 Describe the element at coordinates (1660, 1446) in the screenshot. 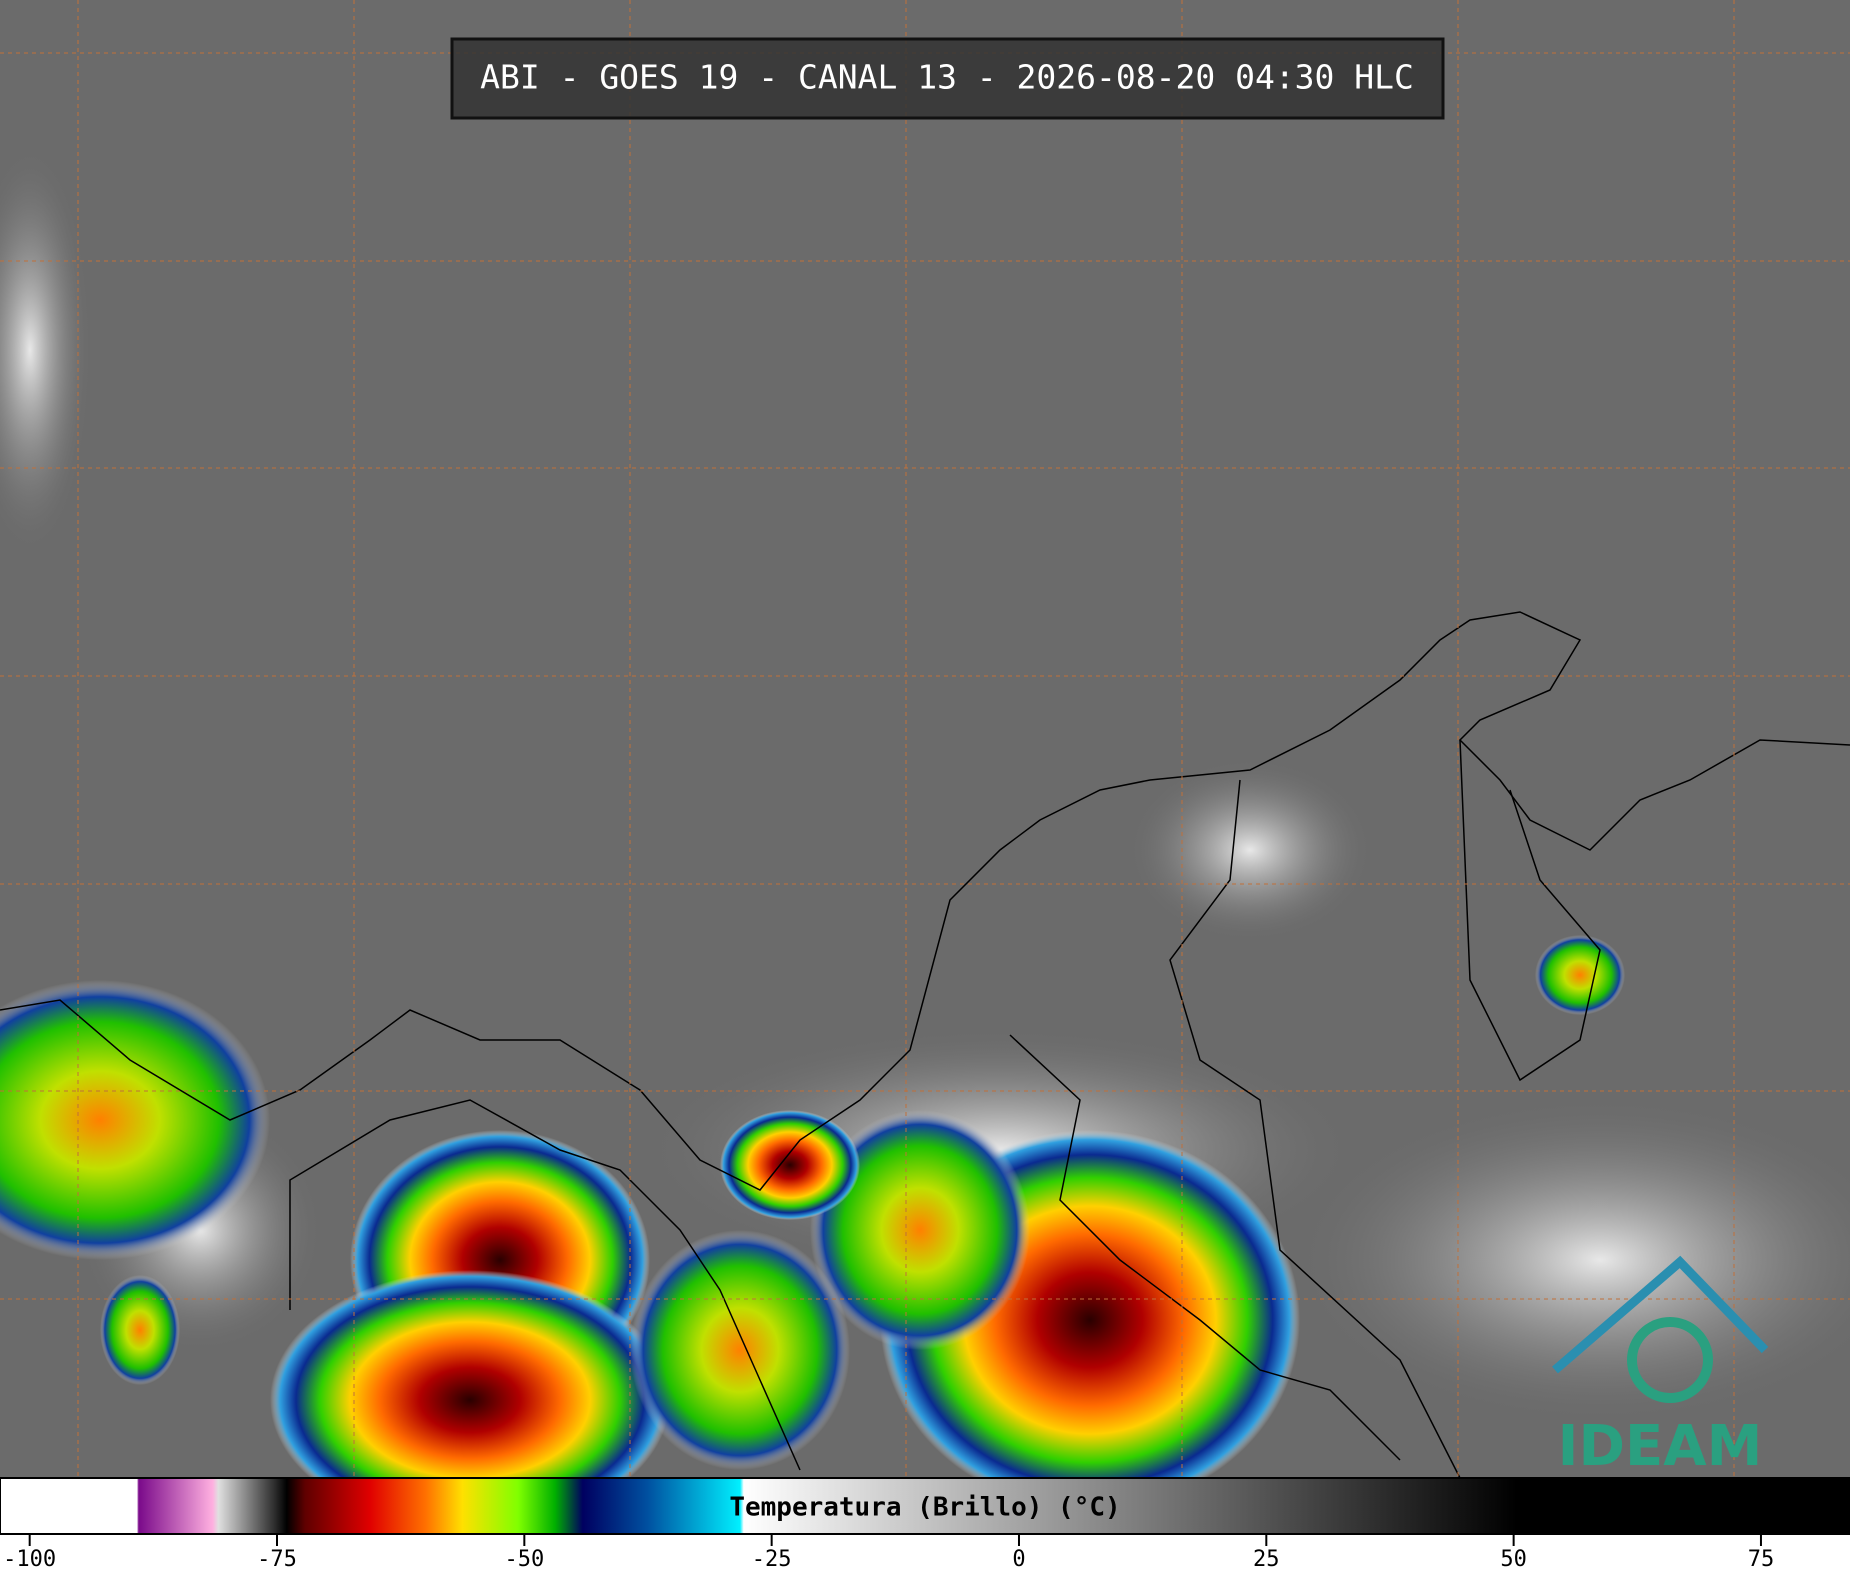

I see `logo-text: IDEAM` at that location.